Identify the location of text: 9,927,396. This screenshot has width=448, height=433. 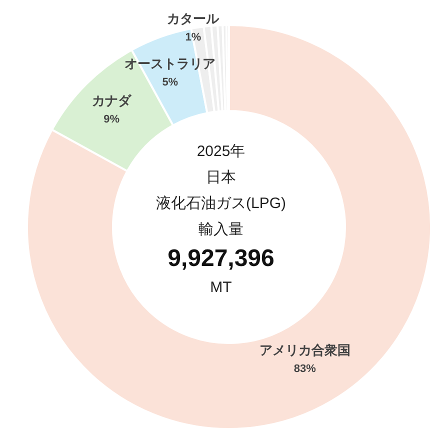
(221, 259).